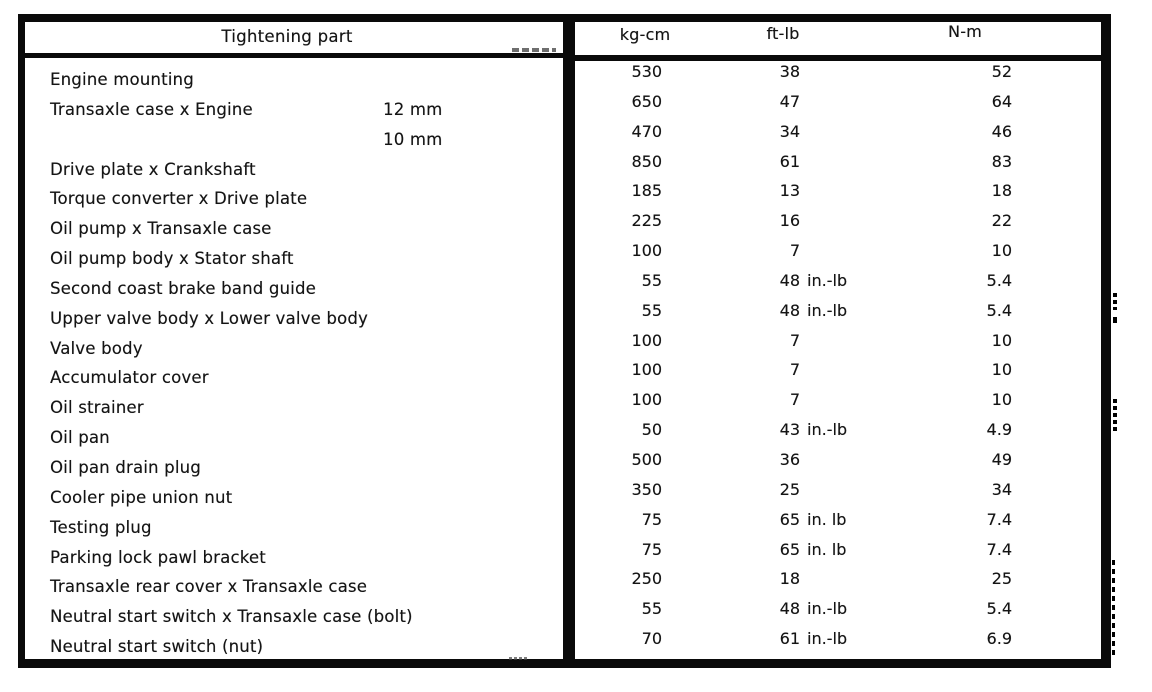 The width and height of the screenshot is (1152, 692). I want to click on part-name: Cooler pipe union nut, so click(141, 497).